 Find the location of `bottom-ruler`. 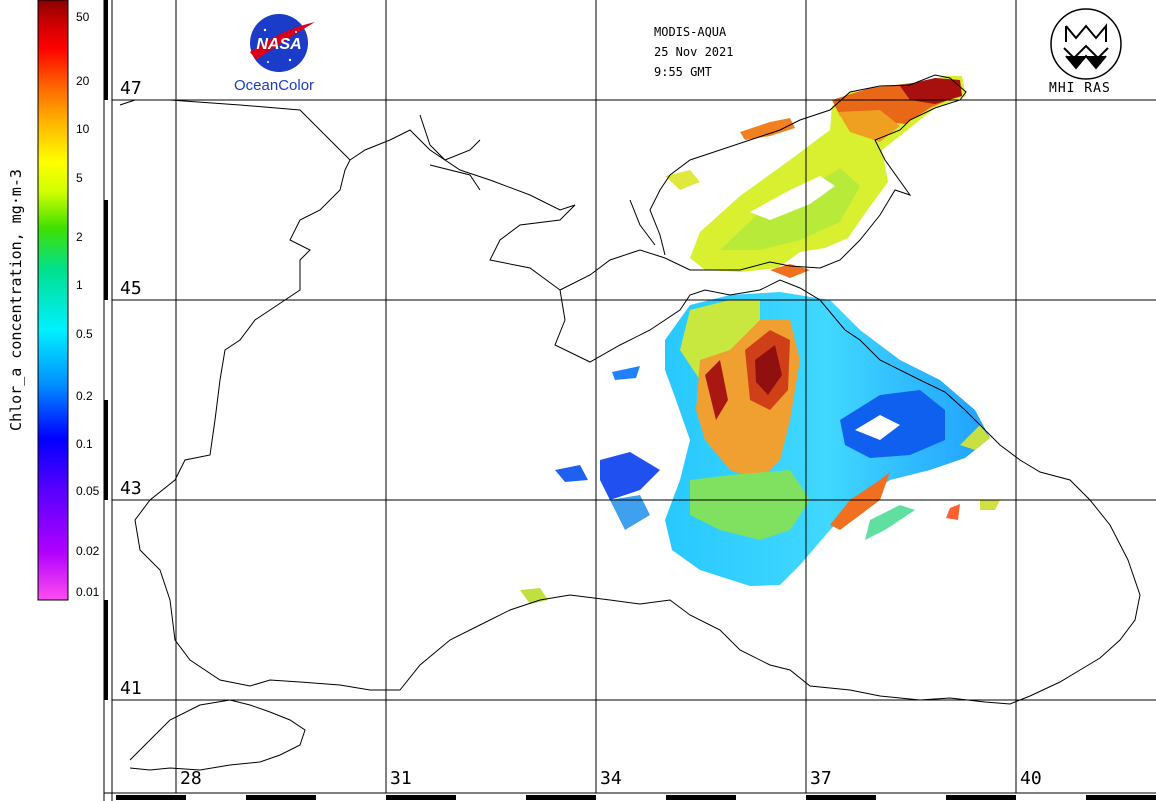

bottom-ruler is located at coordinates (630, 796).